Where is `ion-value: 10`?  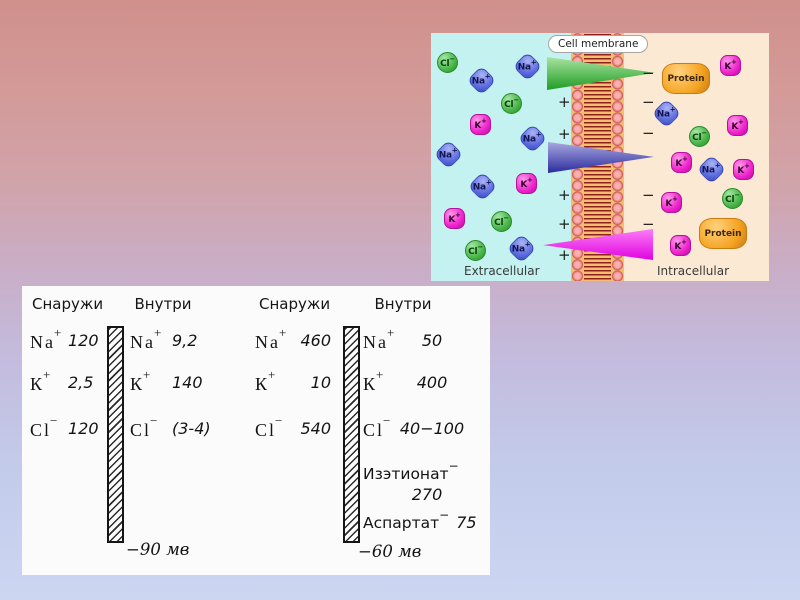
ion-value: 10 is located at coordinates (320, 382).